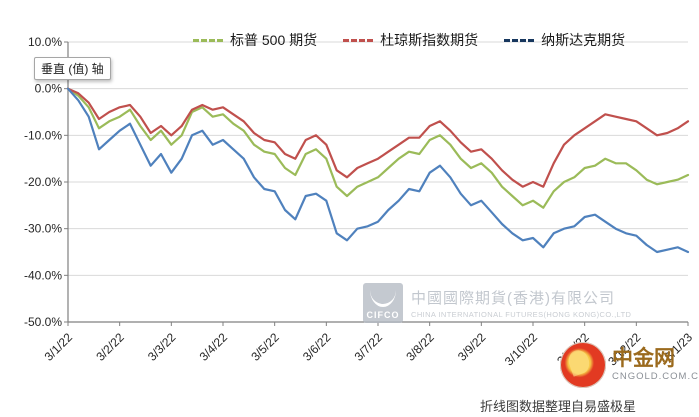  What do you see at coordinates (643, 359) in the screenshot?
I see `cngold-site-name: 中金网` at bounding box center [643, 359].